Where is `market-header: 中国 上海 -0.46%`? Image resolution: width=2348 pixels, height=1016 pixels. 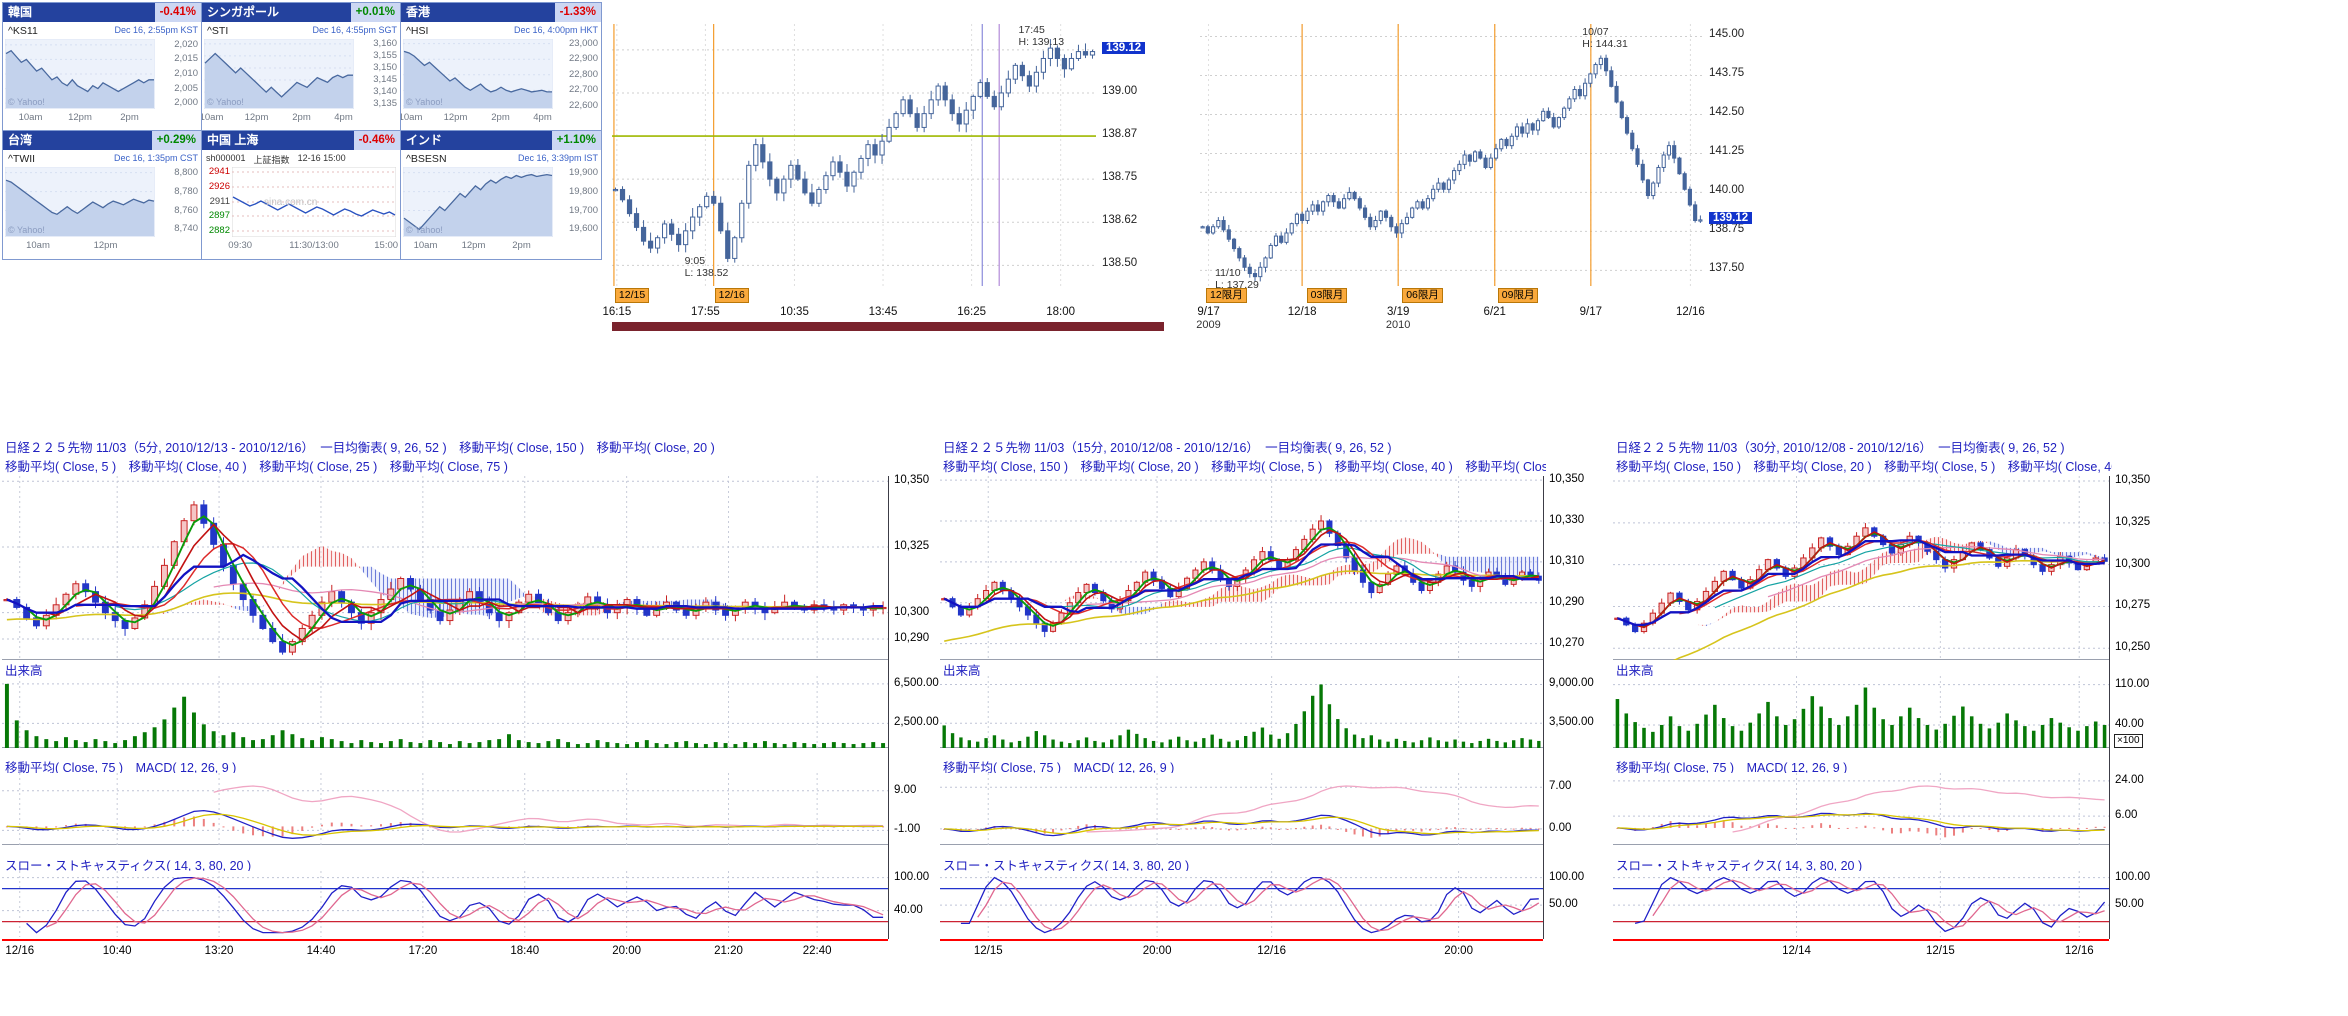 market-header: 中国 上海 -0.46% is located at coordinates (301, 140).